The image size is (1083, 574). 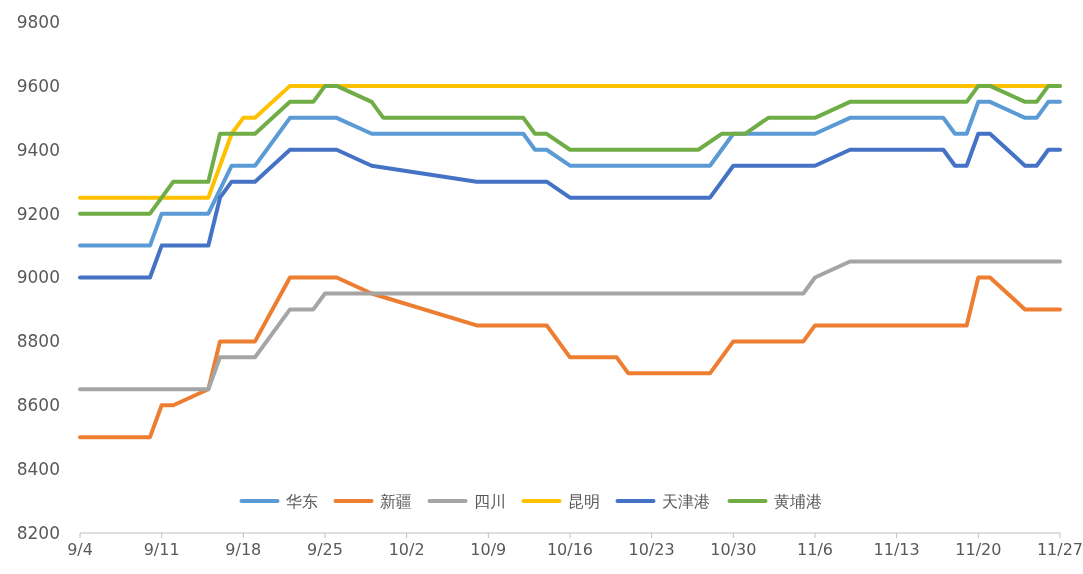 I want to click on x-tick-label: 11/6, so click(x=815, y=549).